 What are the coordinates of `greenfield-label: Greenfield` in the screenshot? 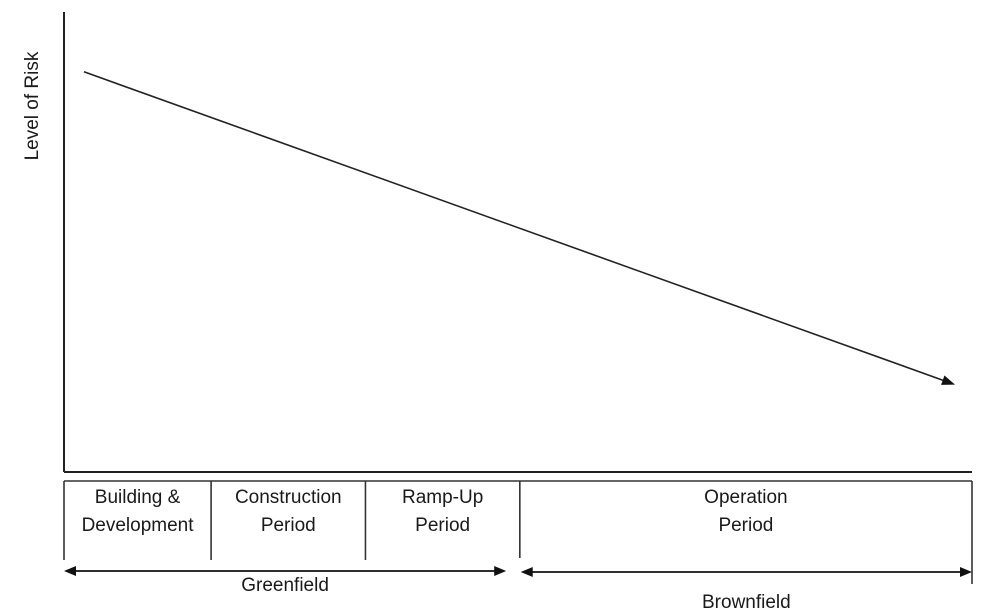 It's located at (285, 585).